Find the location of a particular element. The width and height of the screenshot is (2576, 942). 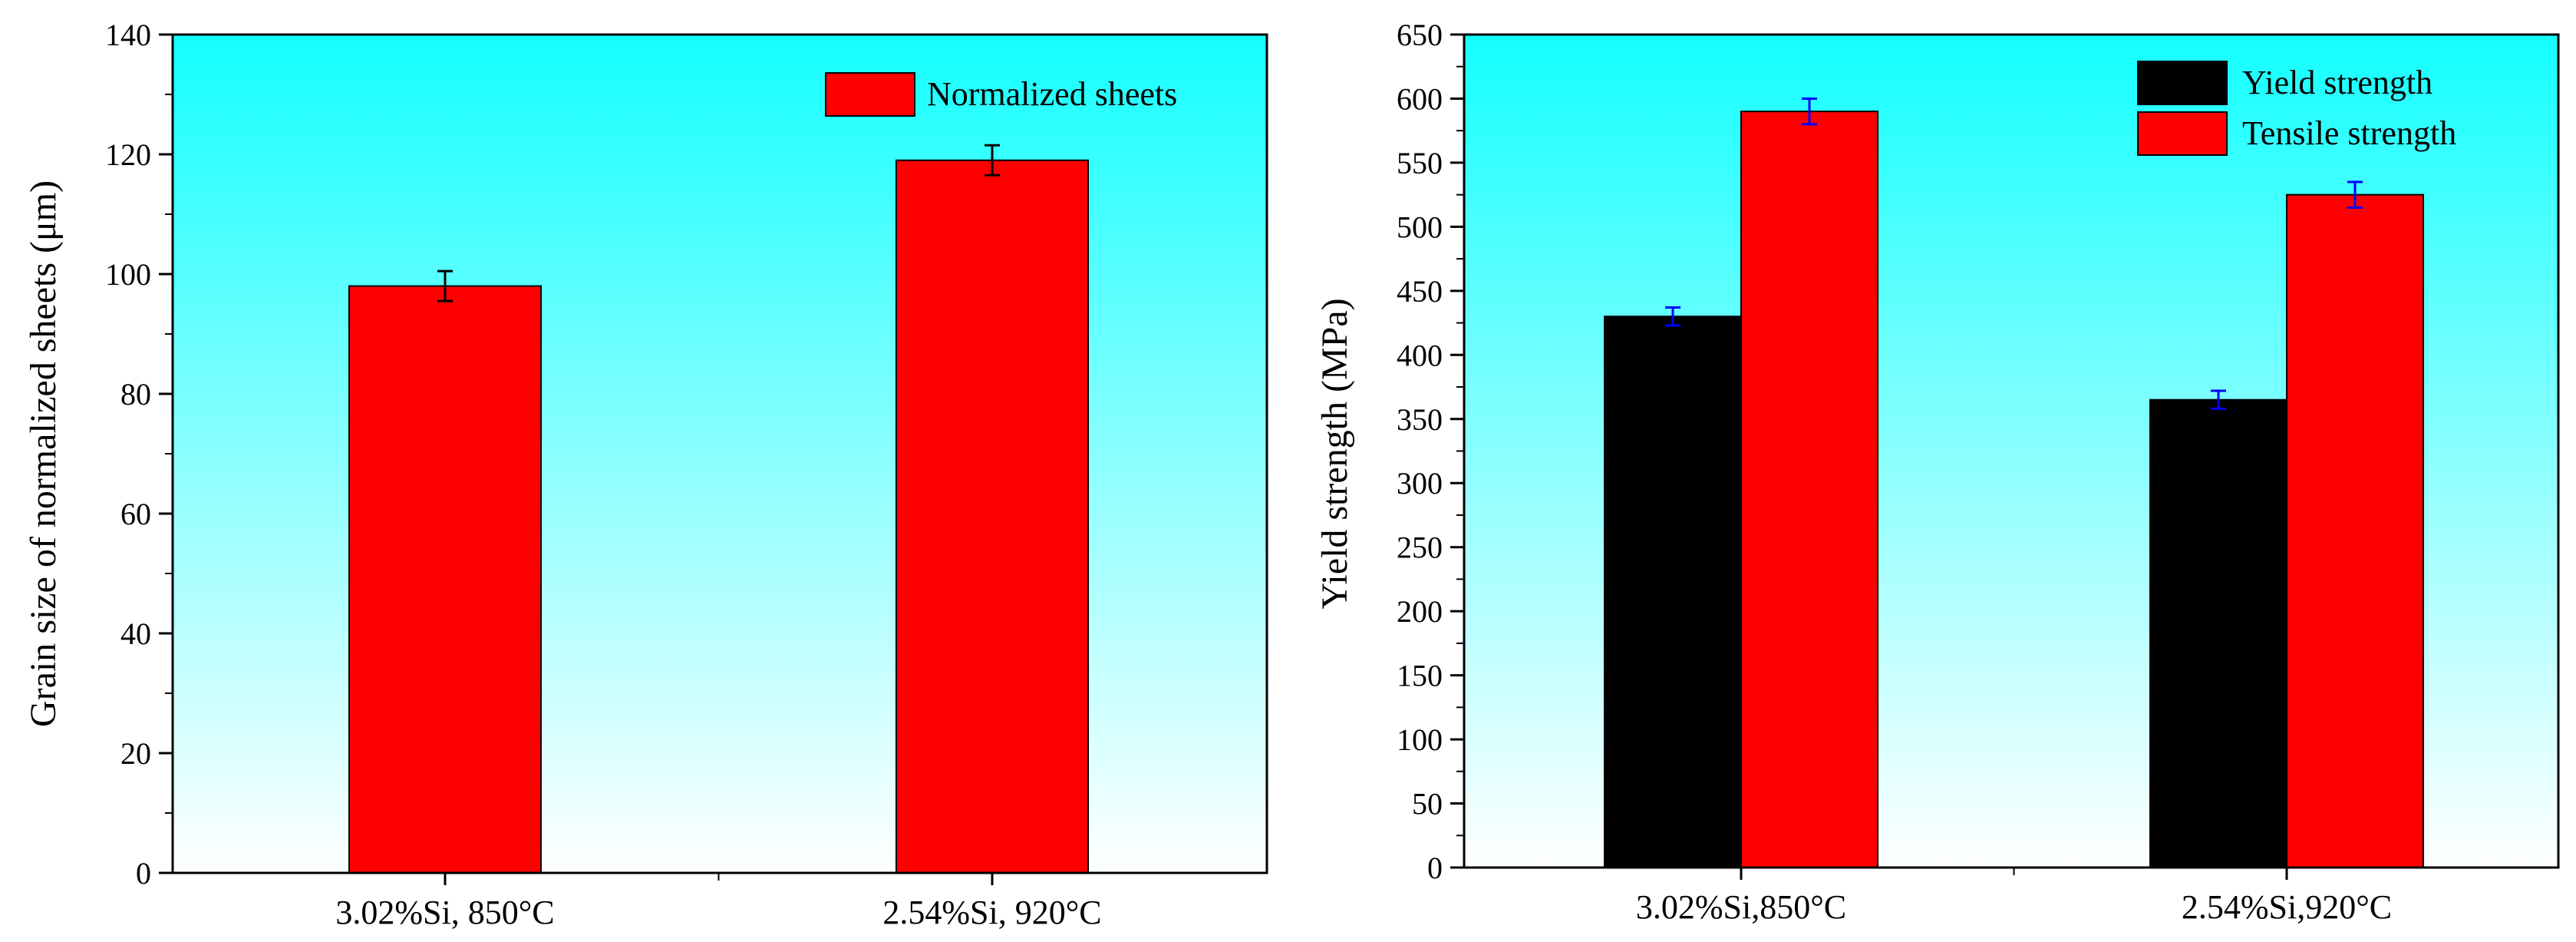

y-tick-label: 300 is located at coordinates (1420, 483).